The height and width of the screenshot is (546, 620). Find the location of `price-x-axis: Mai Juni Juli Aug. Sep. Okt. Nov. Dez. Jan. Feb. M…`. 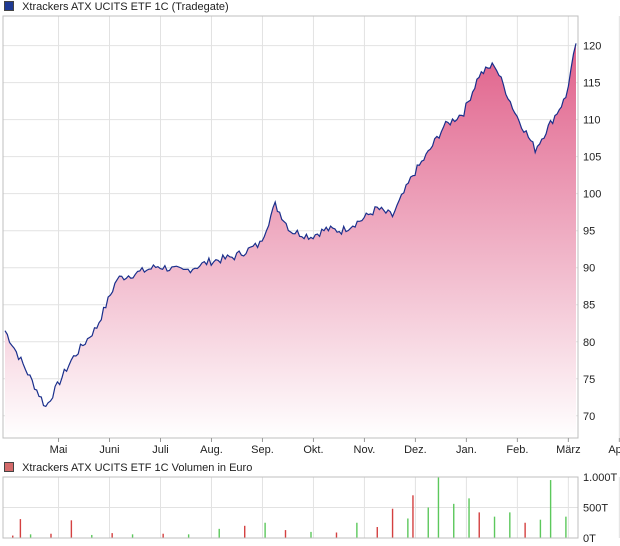

price-x-axis: Mai Juni Juli Aug. Sep. Okt. Nov. Dez. Jan. Feb. M… is located at coordinates (335, 447).